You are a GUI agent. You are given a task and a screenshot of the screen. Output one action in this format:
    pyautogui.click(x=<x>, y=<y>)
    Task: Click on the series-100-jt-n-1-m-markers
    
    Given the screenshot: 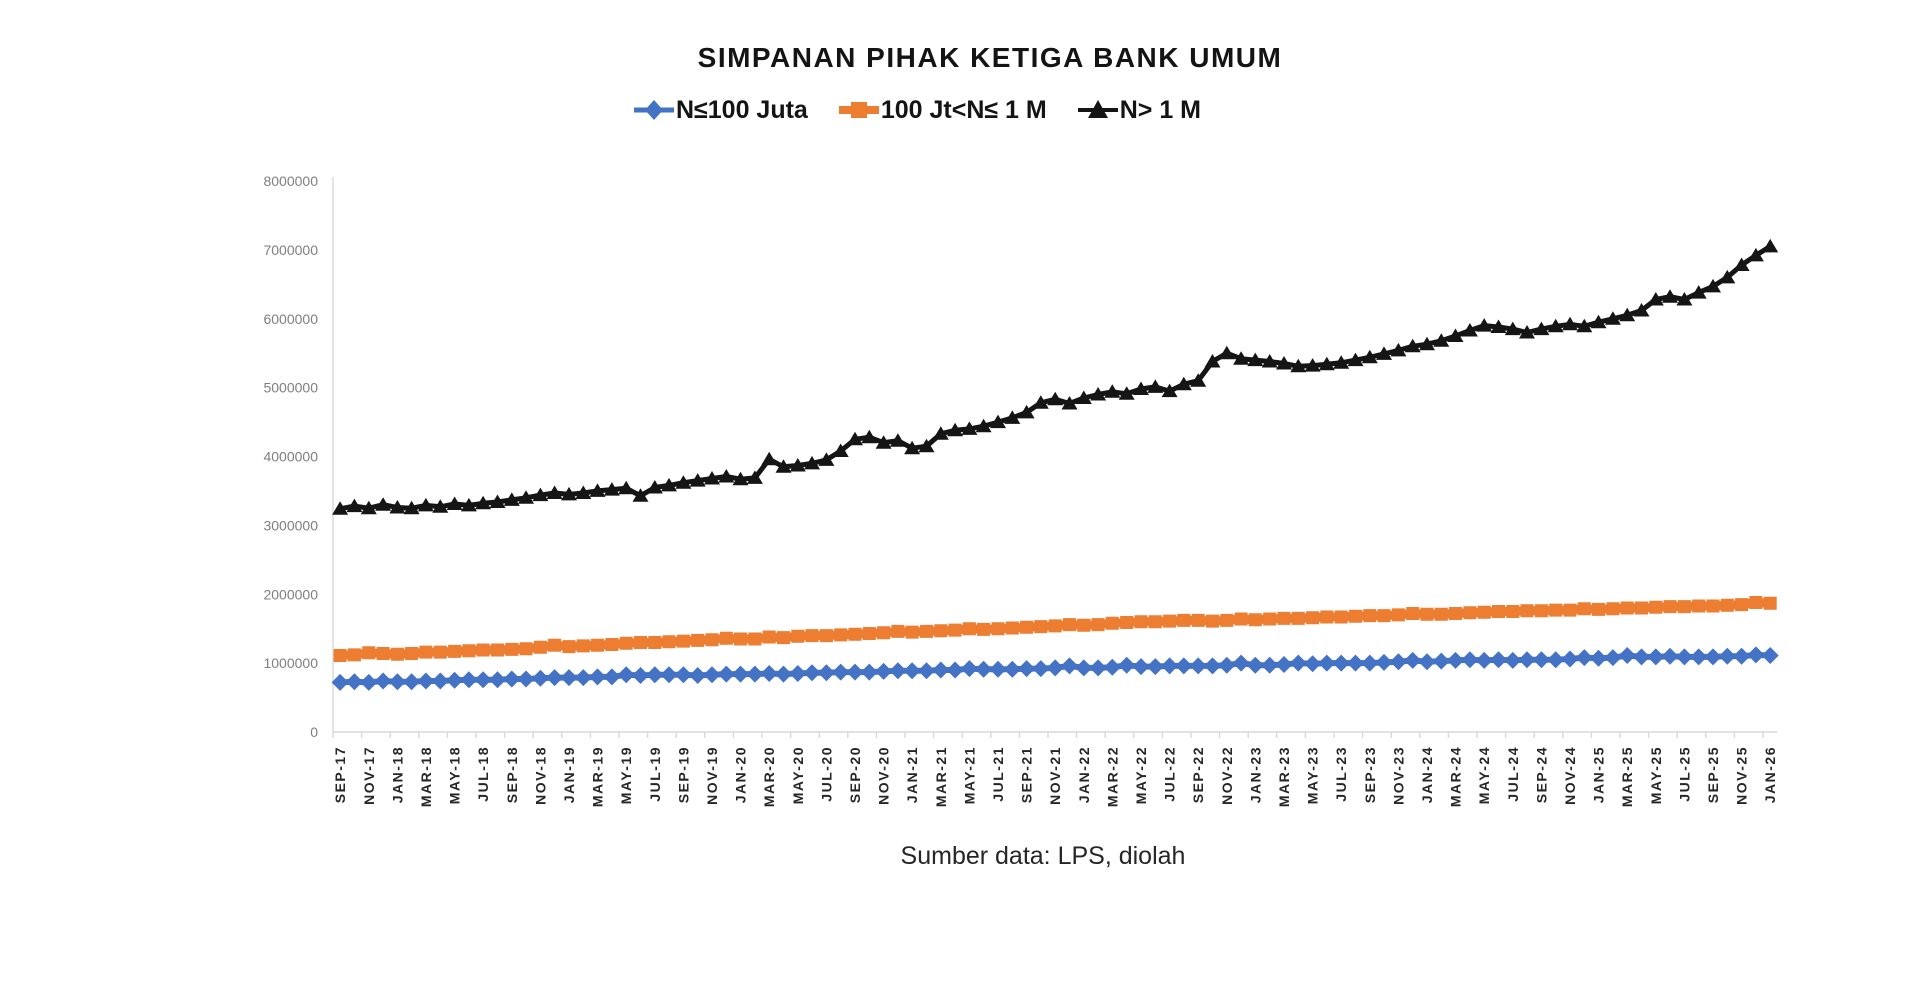 What is the action you would take?
    pyautogui.click(x=1055, y=629)
    